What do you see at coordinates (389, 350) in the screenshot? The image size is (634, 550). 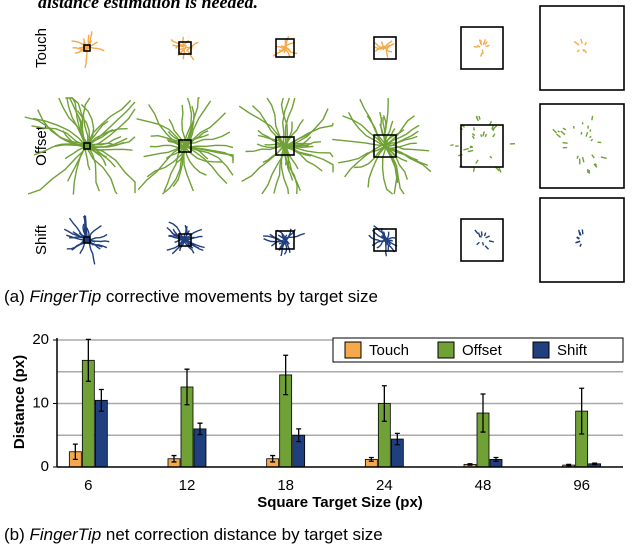 I see `legend-label: Touch` at bounding box center [389, 350].